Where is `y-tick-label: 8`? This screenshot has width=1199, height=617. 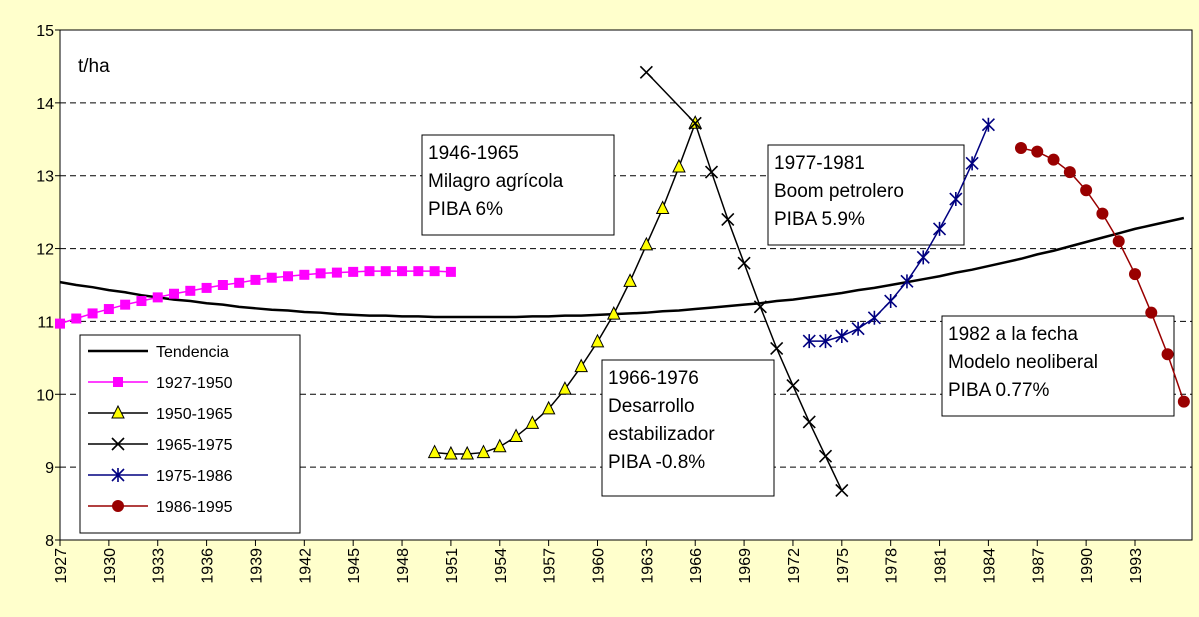
y-tick-label: 8 is located at coordinates (49, 541).